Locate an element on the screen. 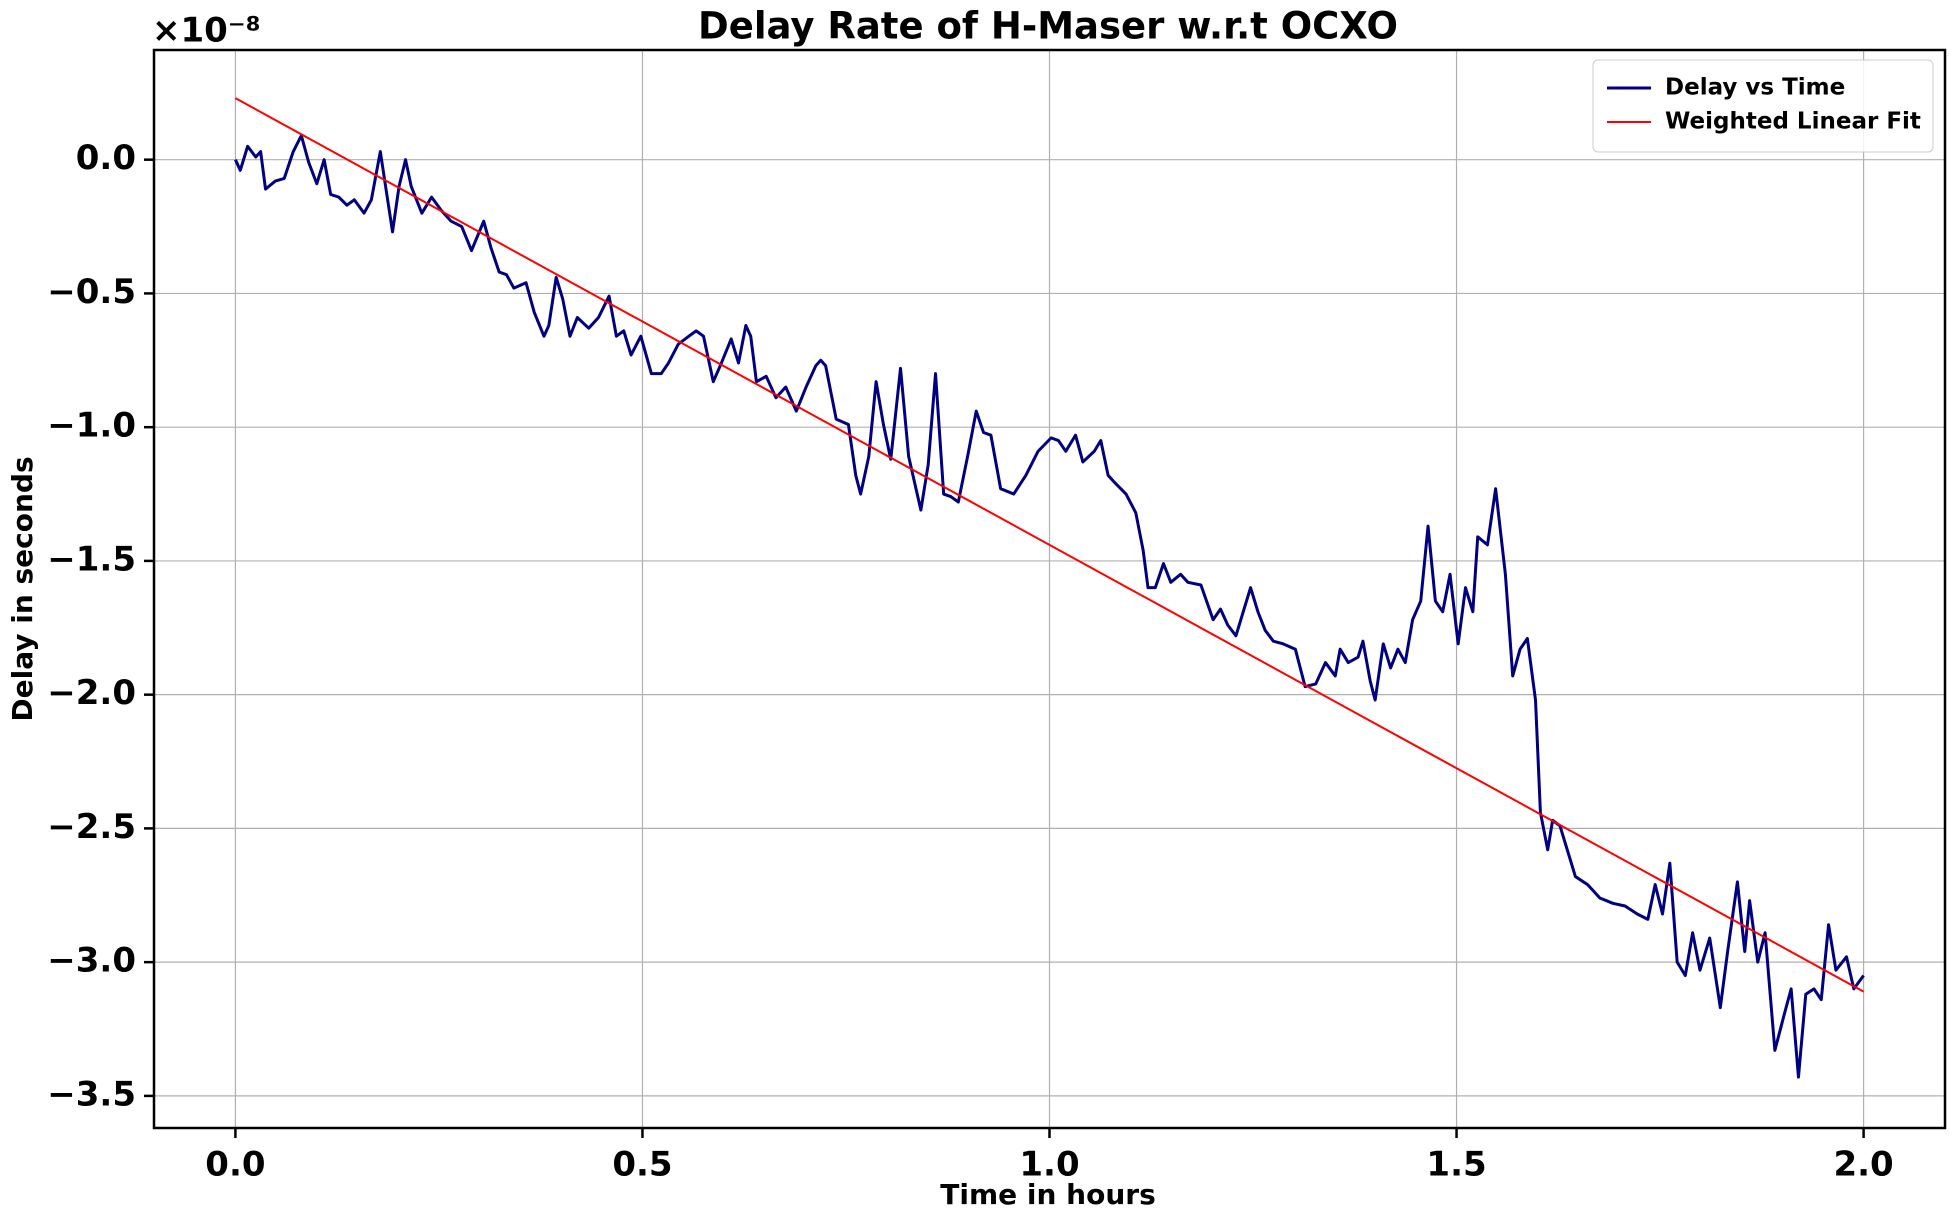  y-tick-label: −3.5 is located at coordinates (91, 1094).